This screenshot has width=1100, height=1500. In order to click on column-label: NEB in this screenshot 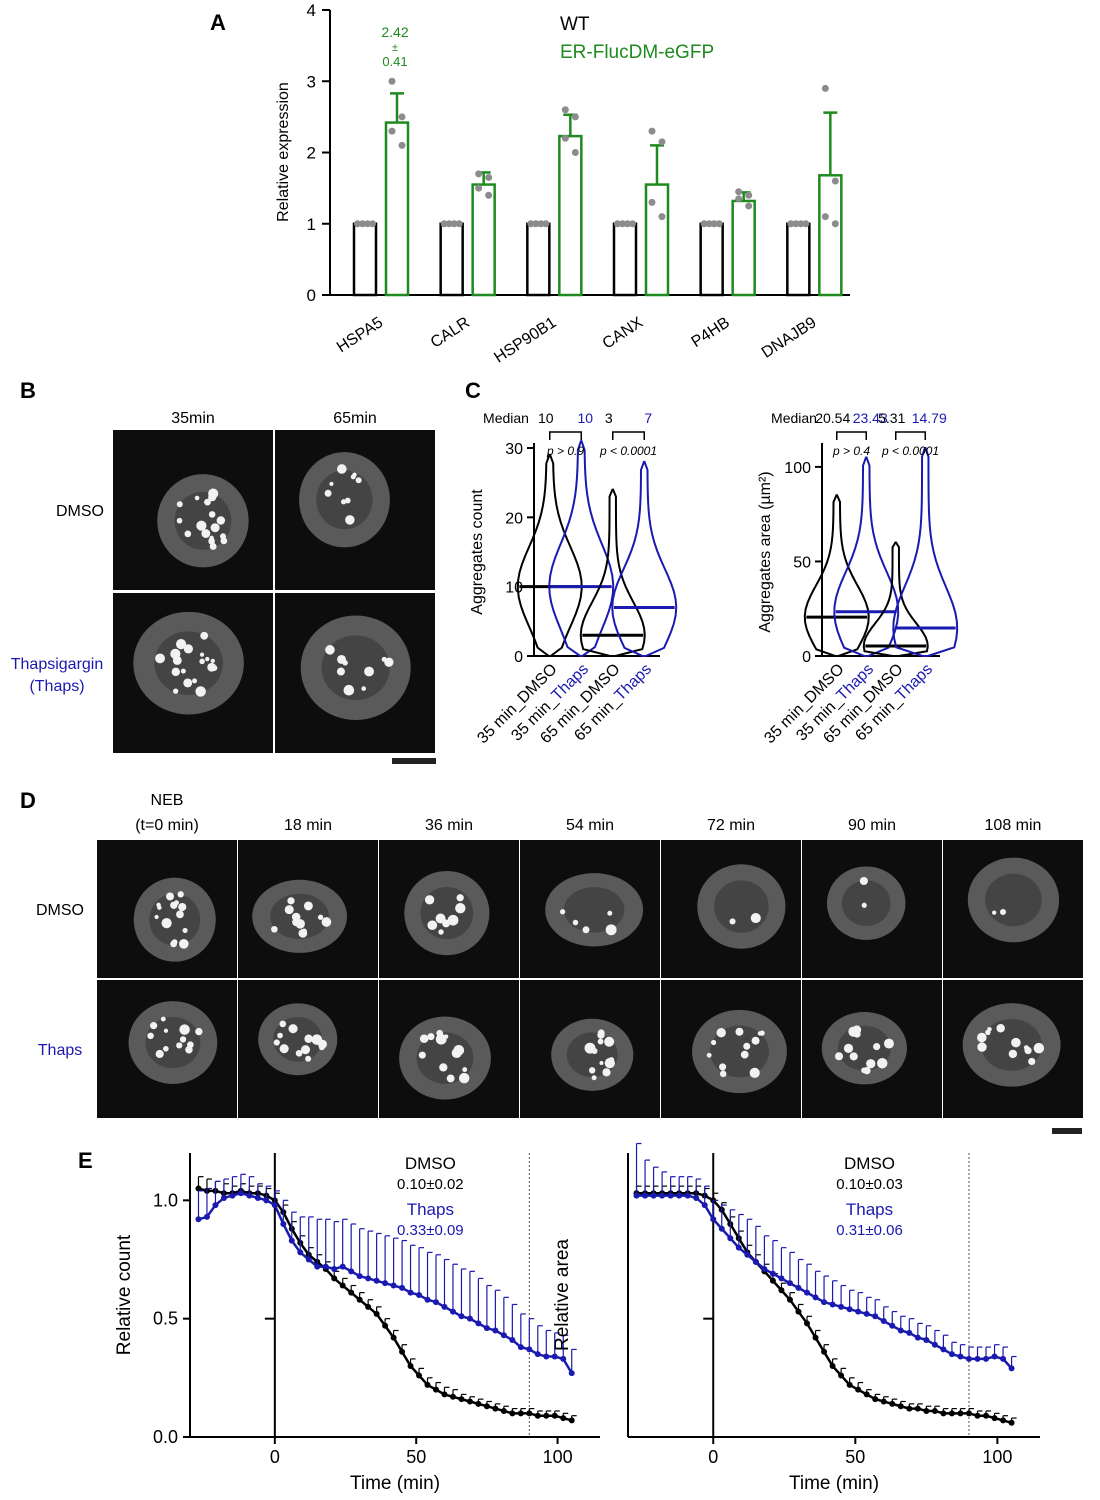, I will do `click(167, 800)`.